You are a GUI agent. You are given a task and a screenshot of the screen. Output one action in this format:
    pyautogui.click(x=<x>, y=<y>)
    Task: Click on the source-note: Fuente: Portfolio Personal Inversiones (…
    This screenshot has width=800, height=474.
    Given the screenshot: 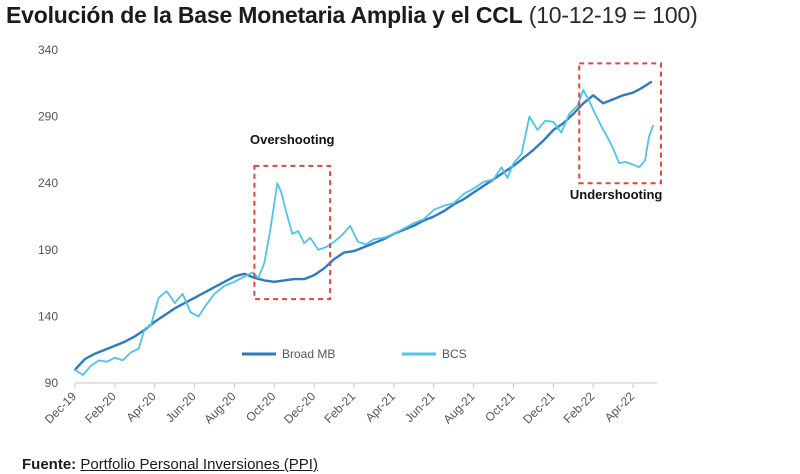 What is the action you would take?
    pyautogui.click(x=170, y=464)
    